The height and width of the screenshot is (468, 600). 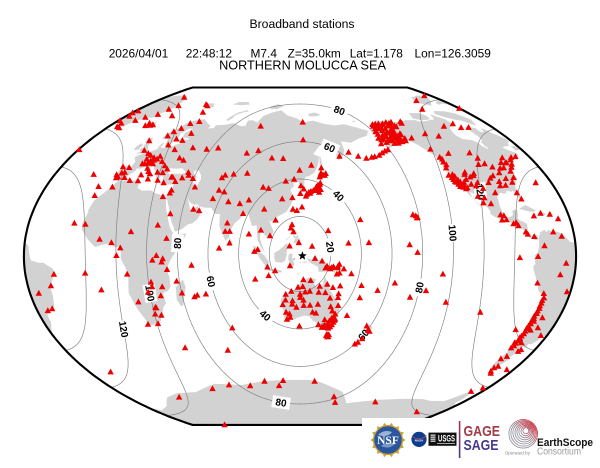 I want to click on svg-text: EarthScope, so click(x=565, y=443).